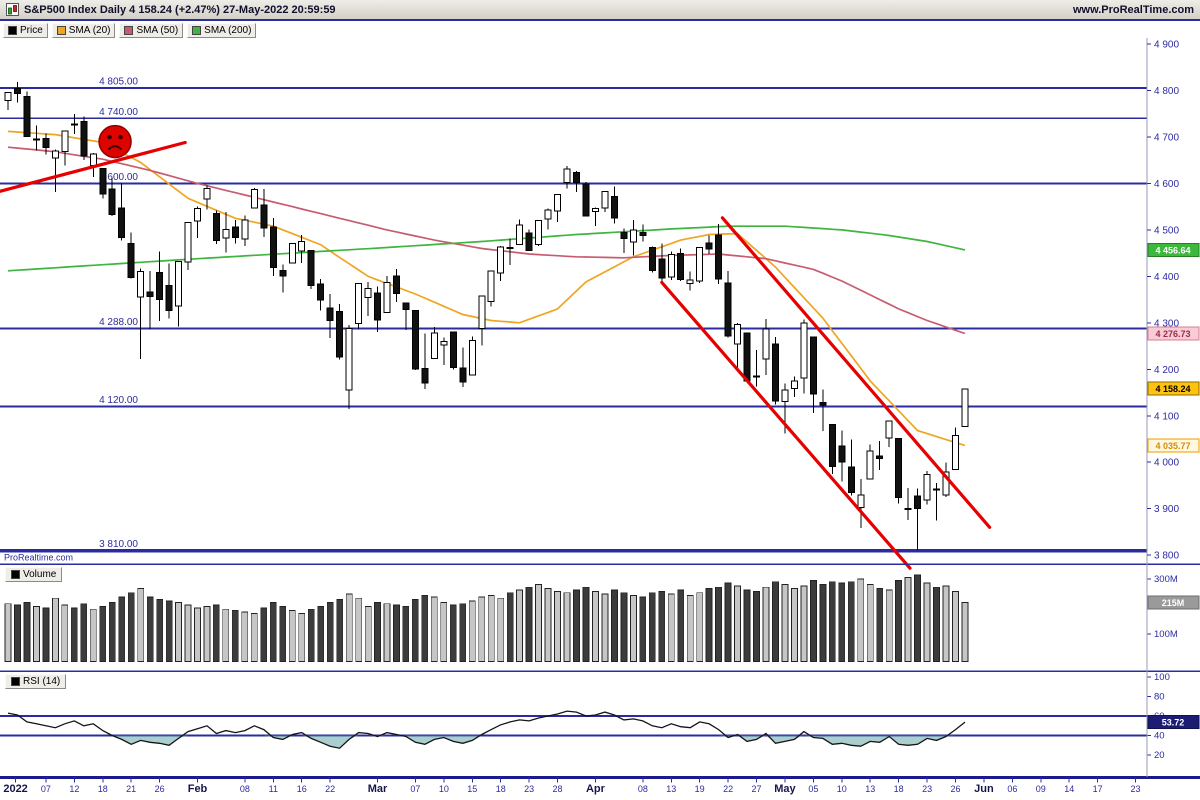 Image resolution: width=1200 pixels, height=800 pixels. I want to click on legend-sma50: SMA (50), so click(151, 30).